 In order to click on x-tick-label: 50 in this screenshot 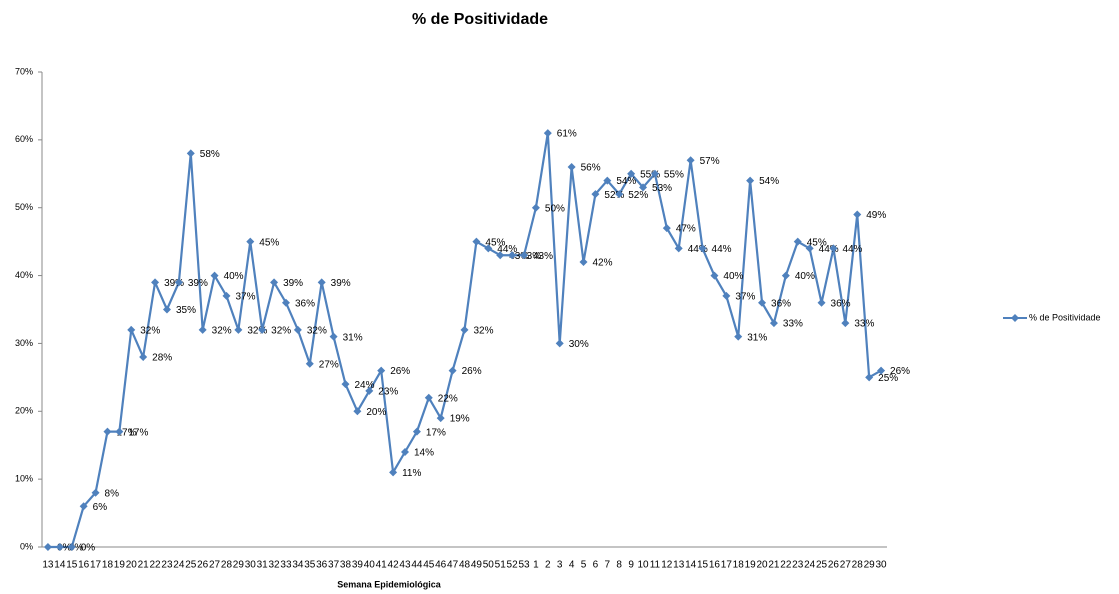, I will do `click(489, 565)`.